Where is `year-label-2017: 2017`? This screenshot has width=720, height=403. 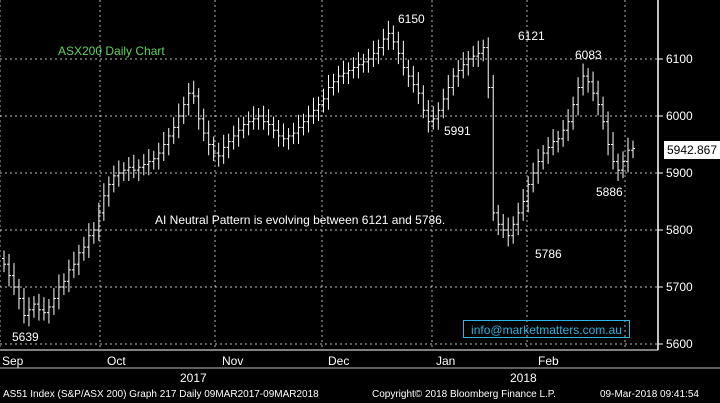
year-label-2017: 2017 is located at coordinates (193, 378).